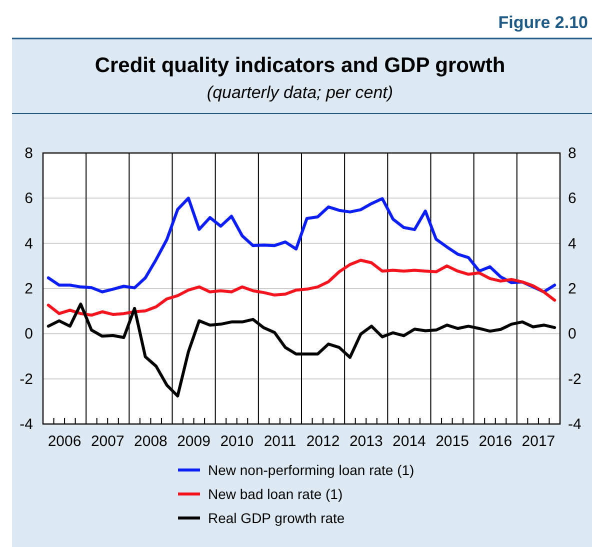  What do you see at coordinates (301, 287) in the screenshot?
I see `line-series` at bounding box center [301, 287].